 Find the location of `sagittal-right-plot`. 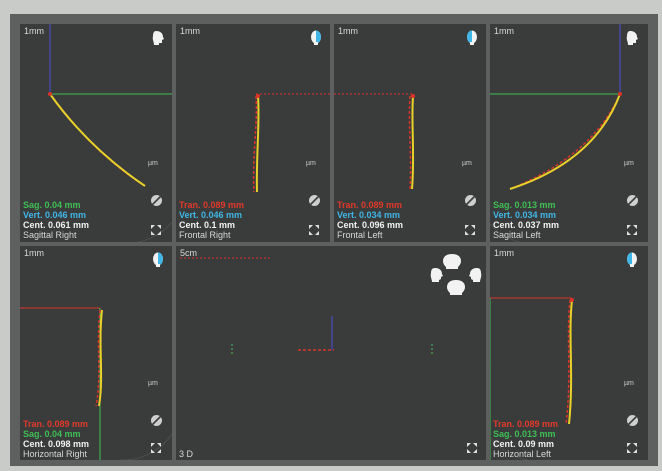

sagittal-right-plot is located at coordinates (110, 133).